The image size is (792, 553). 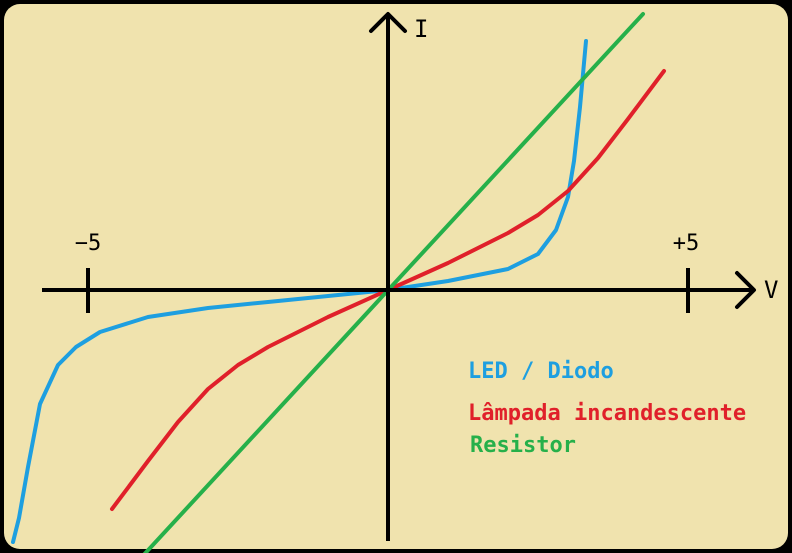 What do you see at coordinates (541, 371) in the screenshot?
I see `legend-item-led: LED / Diodo` at bounding box center [541, 371].